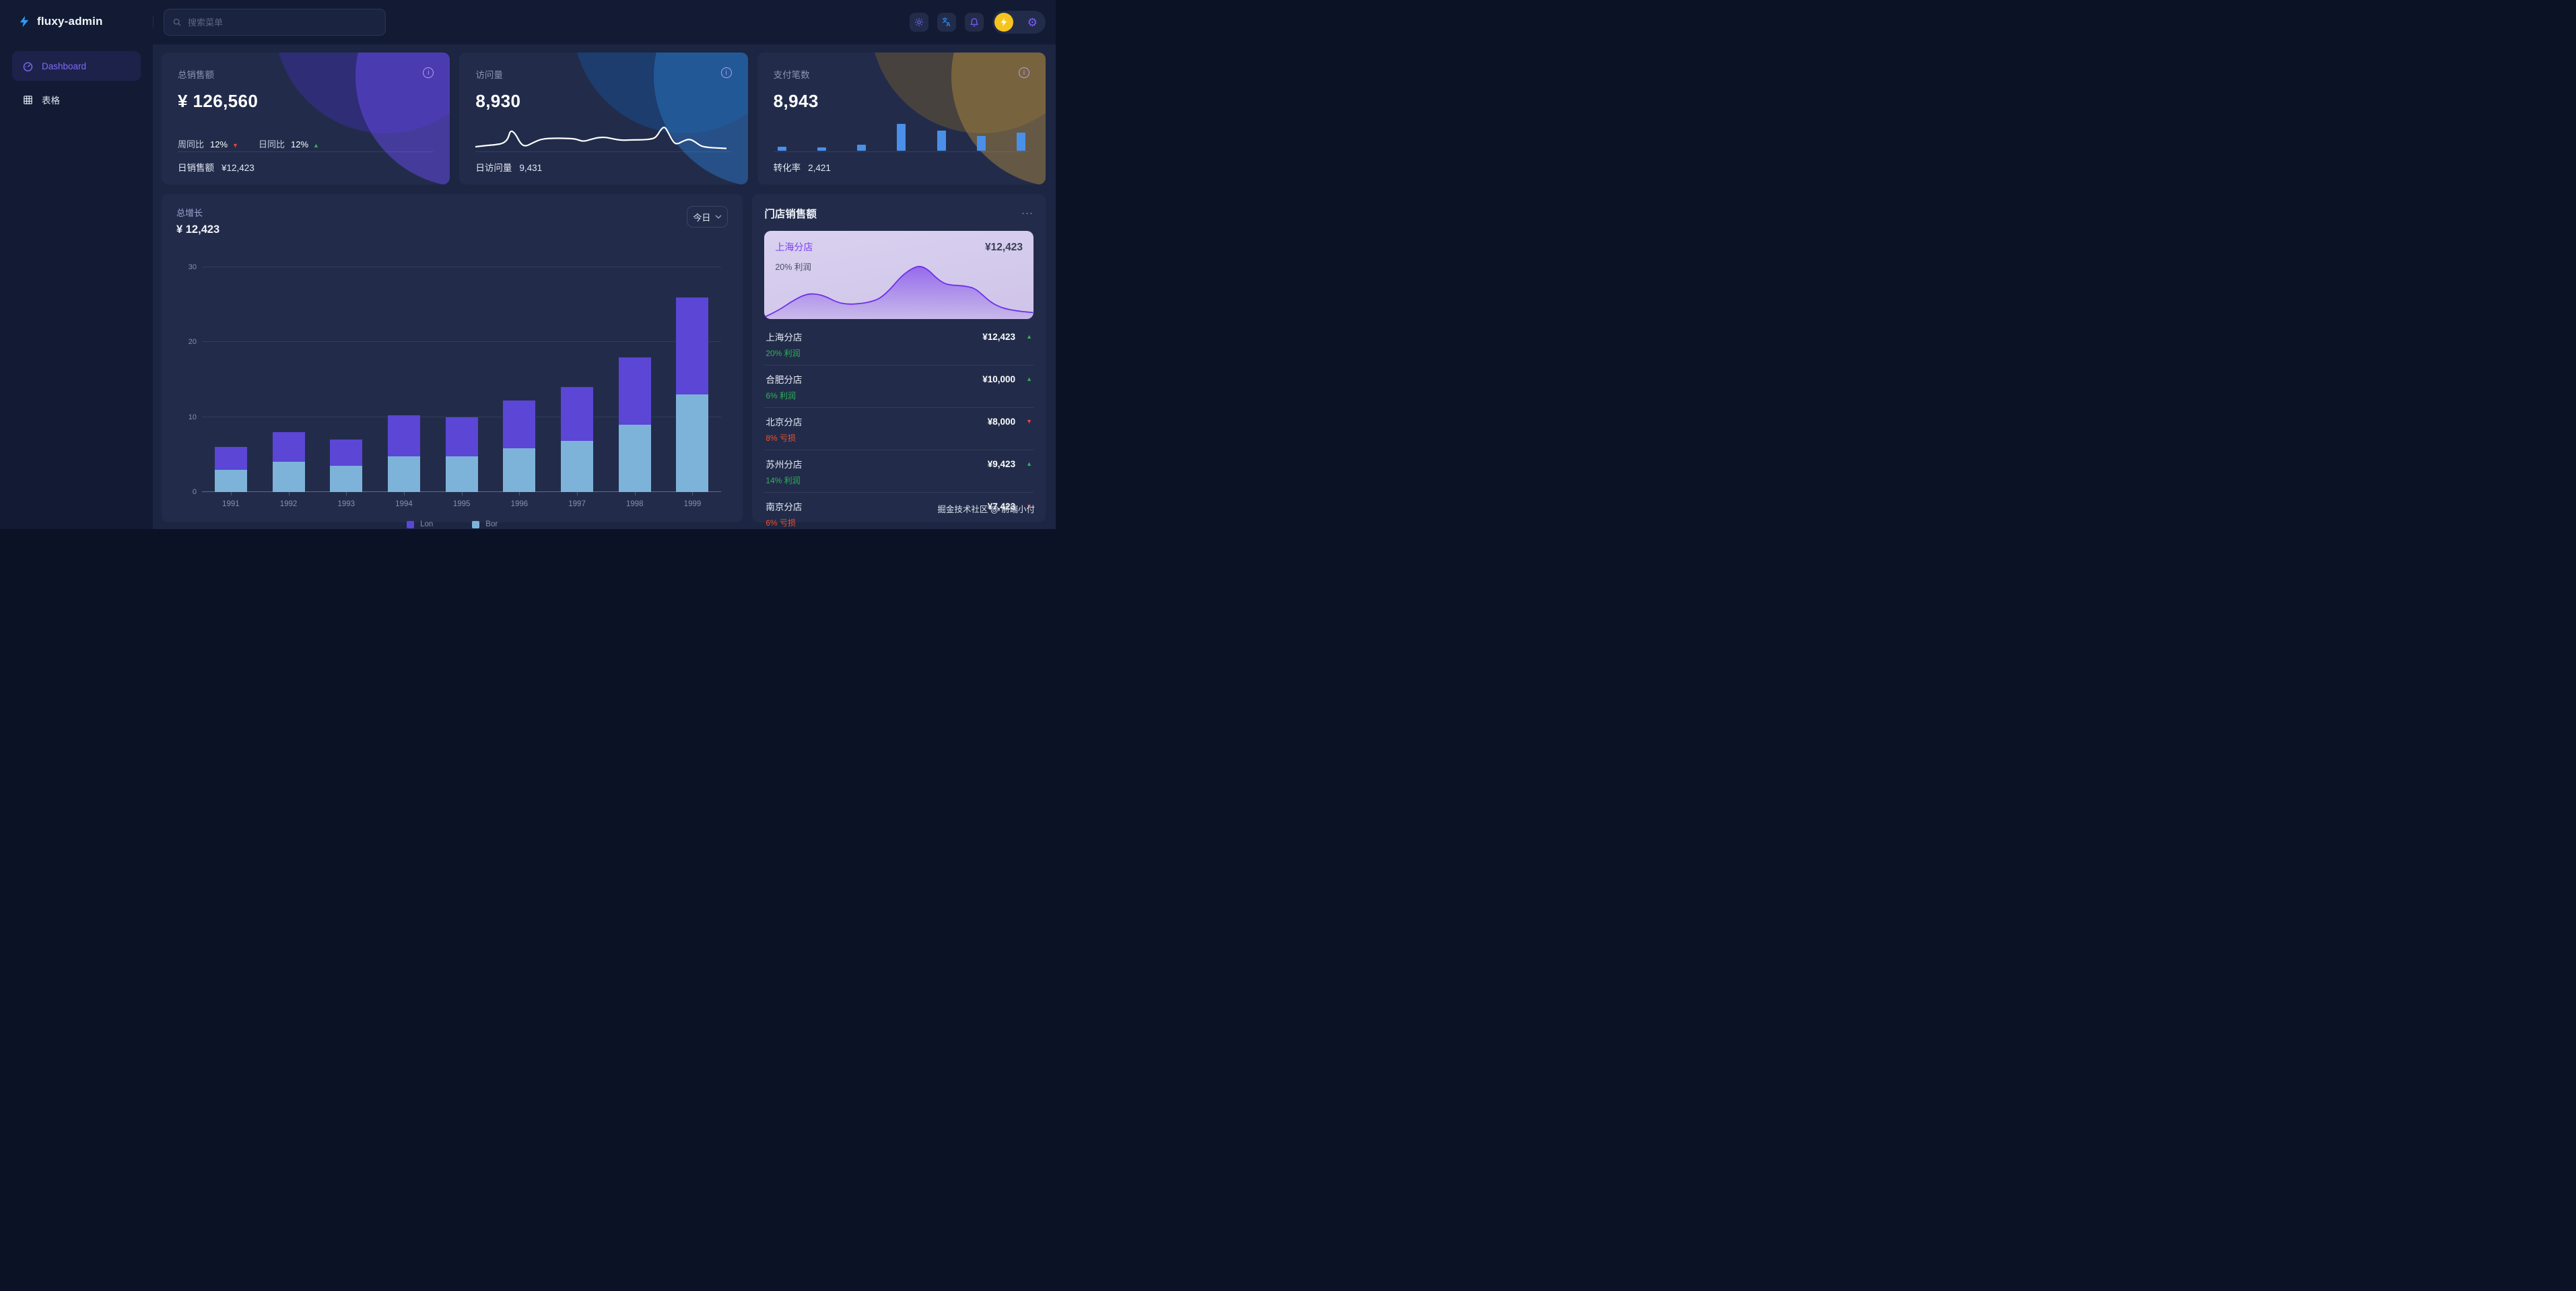 This screenshot has height=1291, width=2576. What do you see at coordinates (783, 480) in the screenshot?
I see `store-profit: 14% 利润` at bounding box center [783, 480].